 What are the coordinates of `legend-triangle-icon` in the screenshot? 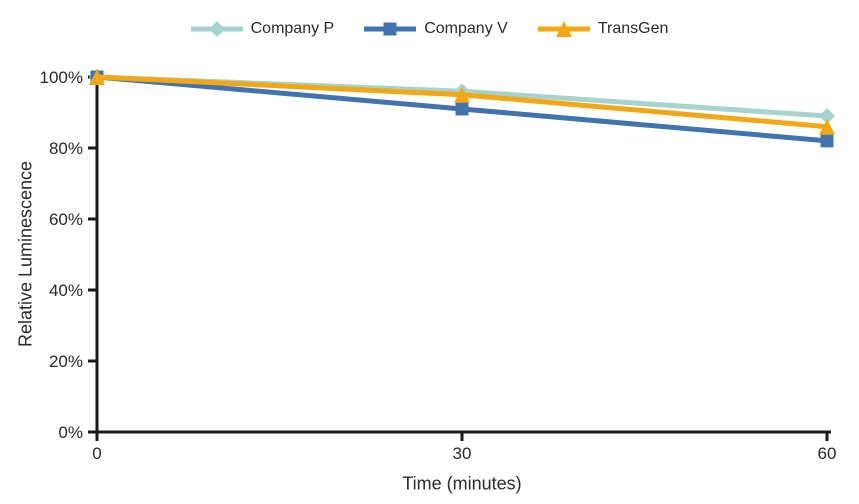 It's located at (563, 29).